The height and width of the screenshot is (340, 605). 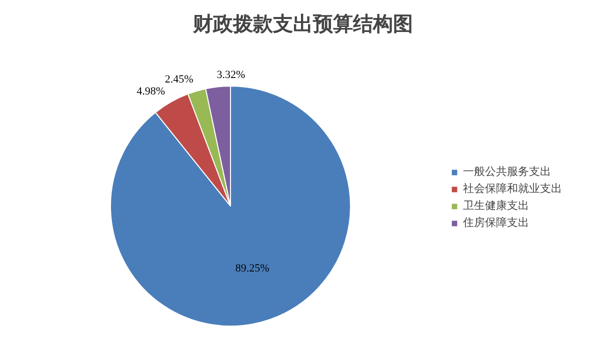 I want to click on data-label: 3.32%, so click(x=231, y=74).